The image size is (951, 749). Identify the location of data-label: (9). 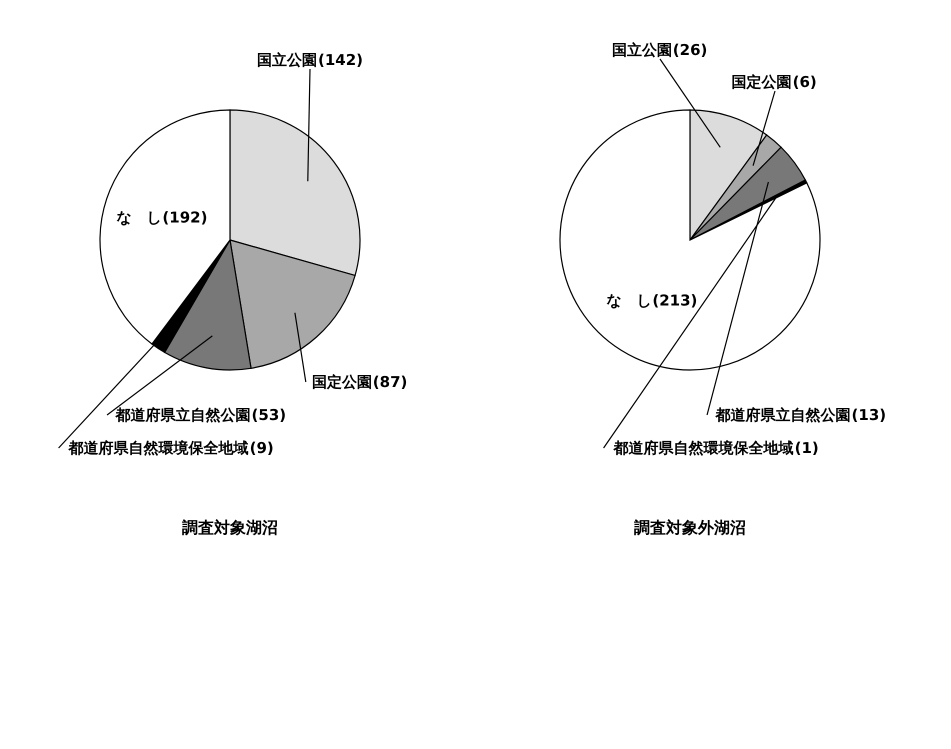
(262, 448).